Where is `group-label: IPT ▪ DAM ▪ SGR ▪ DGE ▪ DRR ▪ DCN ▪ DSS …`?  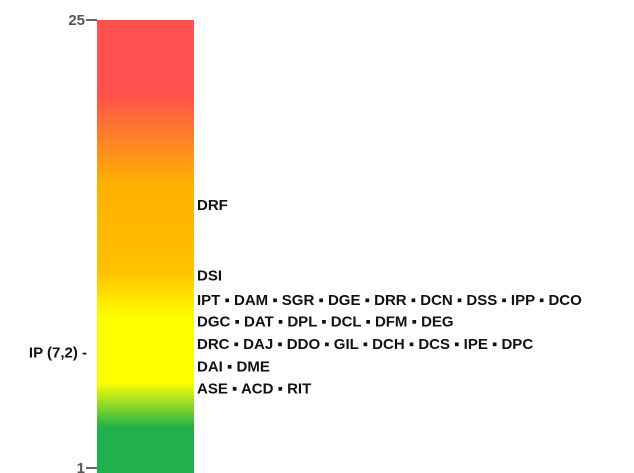 group-label: IPT ▪ DAM ▪ SGR ▪ DGE ▪ DRR ▪ DCN ▪ DSS … is located at coordinates (389, 300).